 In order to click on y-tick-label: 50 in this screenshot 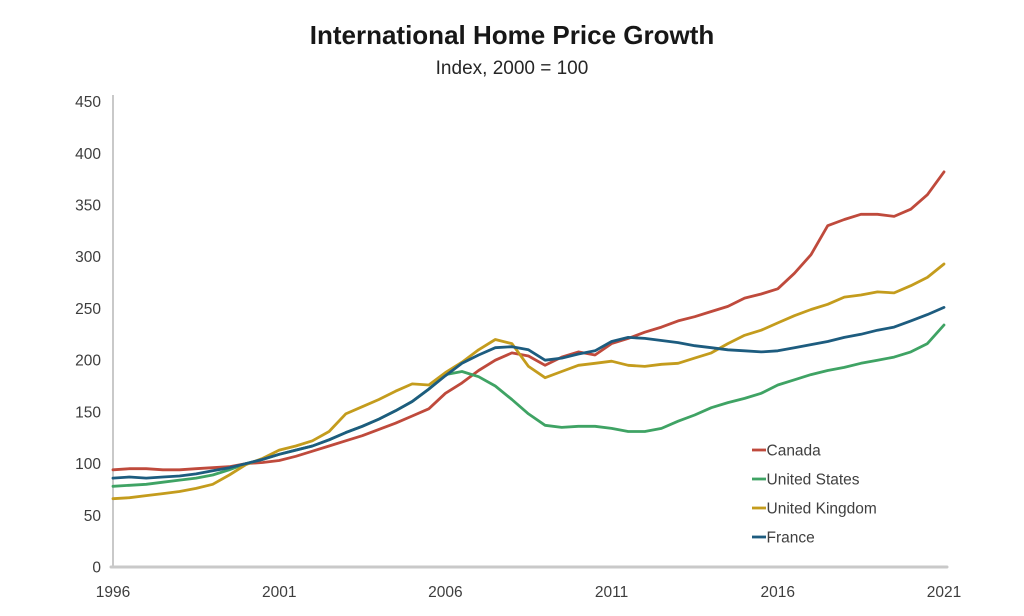, I will do `click(93, 516)`.